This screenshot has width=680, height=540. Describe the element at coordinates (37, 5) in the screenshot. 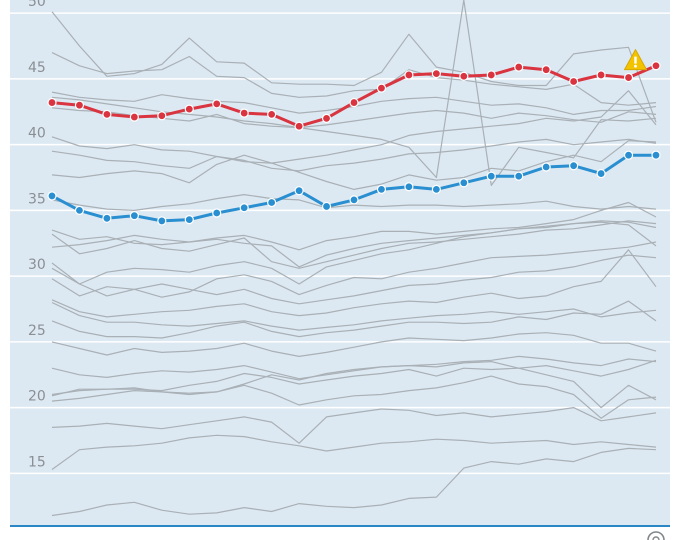

I see `y-tick-label-50: 50` at that location.